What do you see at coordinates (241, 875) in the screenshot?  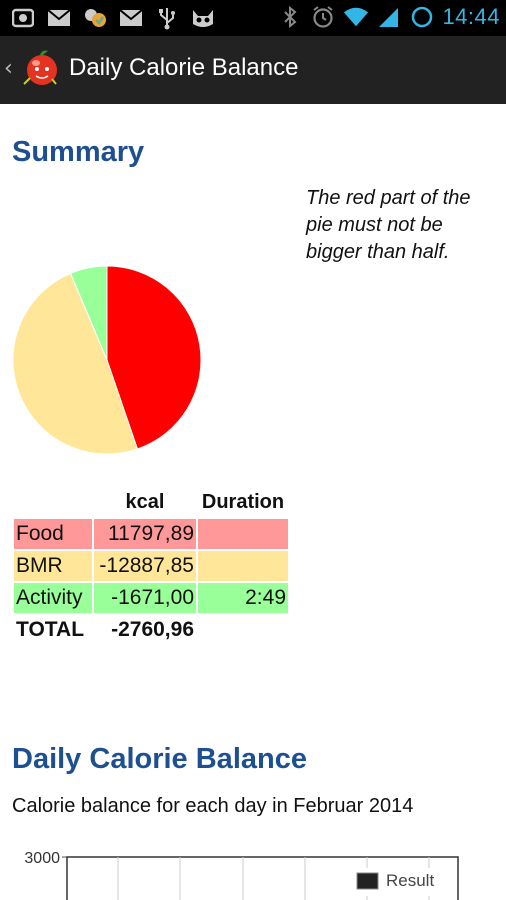 I see `daily-balance-chart: 3000 Result` at bounding box center [241, 875].